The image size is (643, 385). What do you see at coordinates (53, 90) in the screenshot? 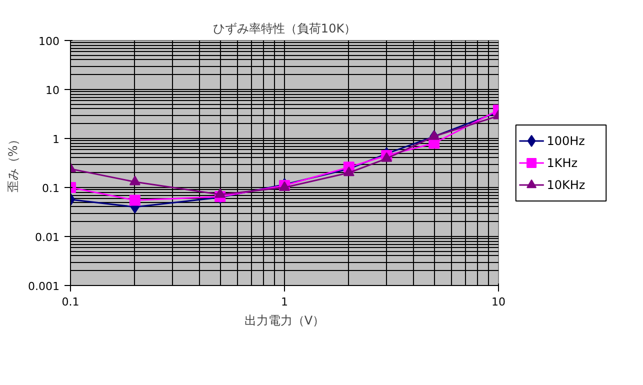
I see `y-tick-label: 10` at bounding box center [53, 90].